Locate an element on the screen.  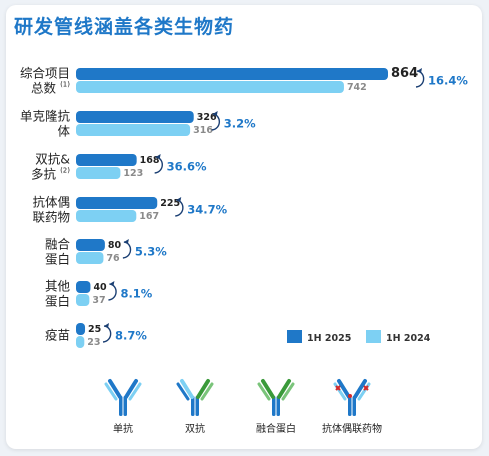
fusion-protein-icon is located at coordinates (276, 397).